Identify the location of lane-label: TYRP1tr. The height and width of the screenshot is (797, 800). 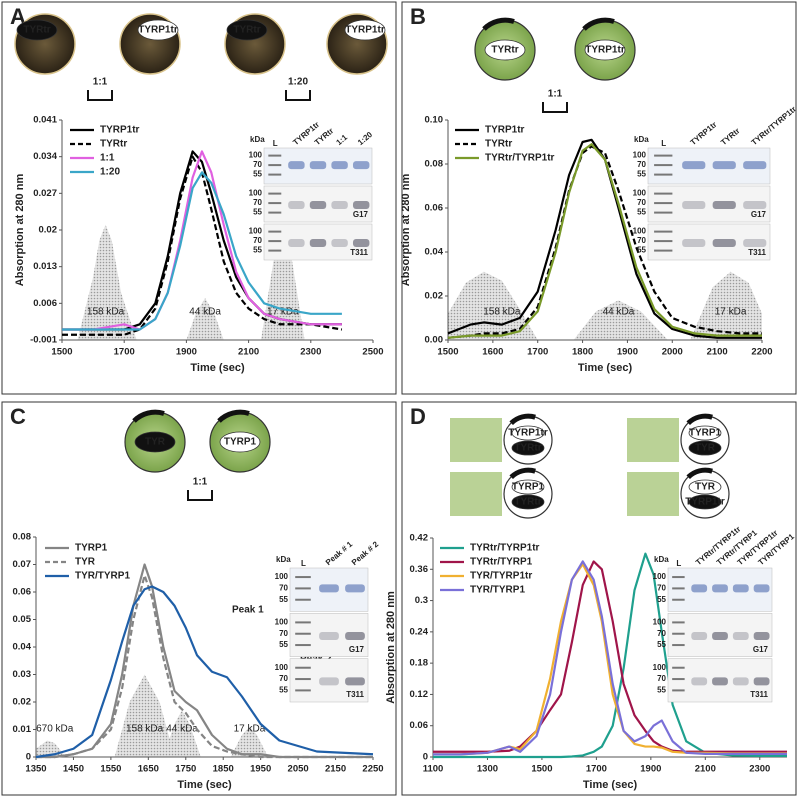
(704, 133).